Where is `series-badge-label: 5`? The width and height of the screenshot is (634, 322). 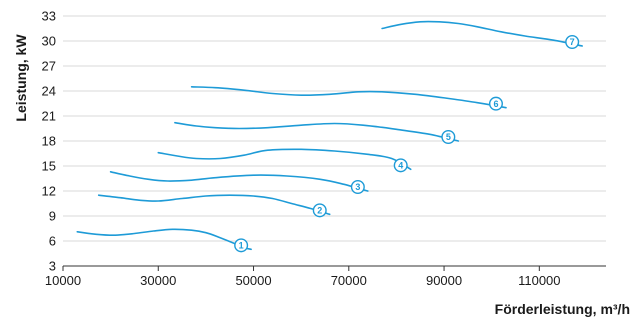
series-badge-label: 5 is located at coordinates (448, 137).